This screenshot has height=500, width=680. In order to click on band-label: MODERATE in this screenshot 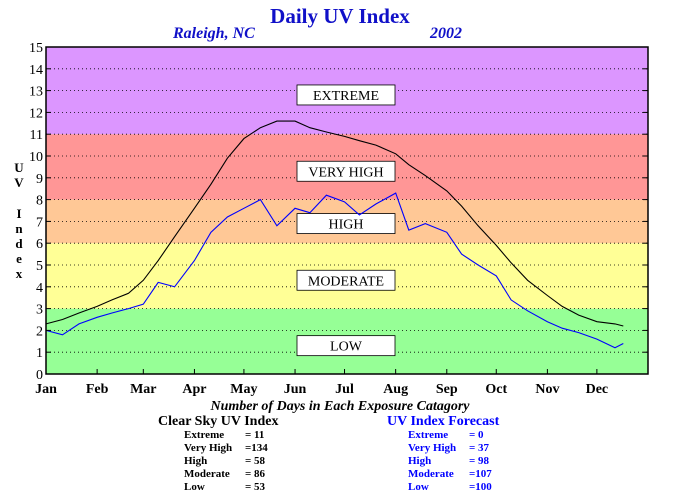, I will do `click(346, 281)`.